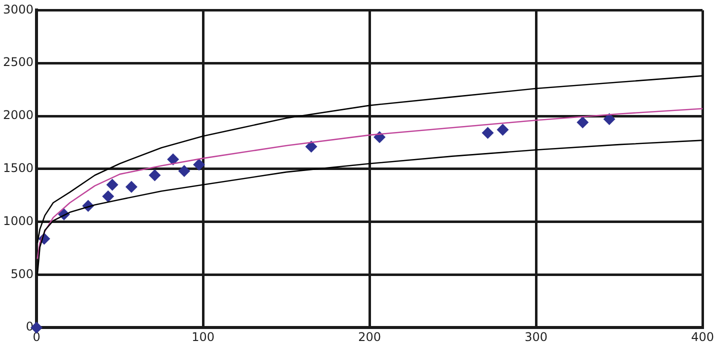 Image resolution: width=717 pixels, height=348 pixels. What do you see at coordinates (369, 337) in the screenshot?
I see `x-tick-label: 200` at bounding box center [369, 337].